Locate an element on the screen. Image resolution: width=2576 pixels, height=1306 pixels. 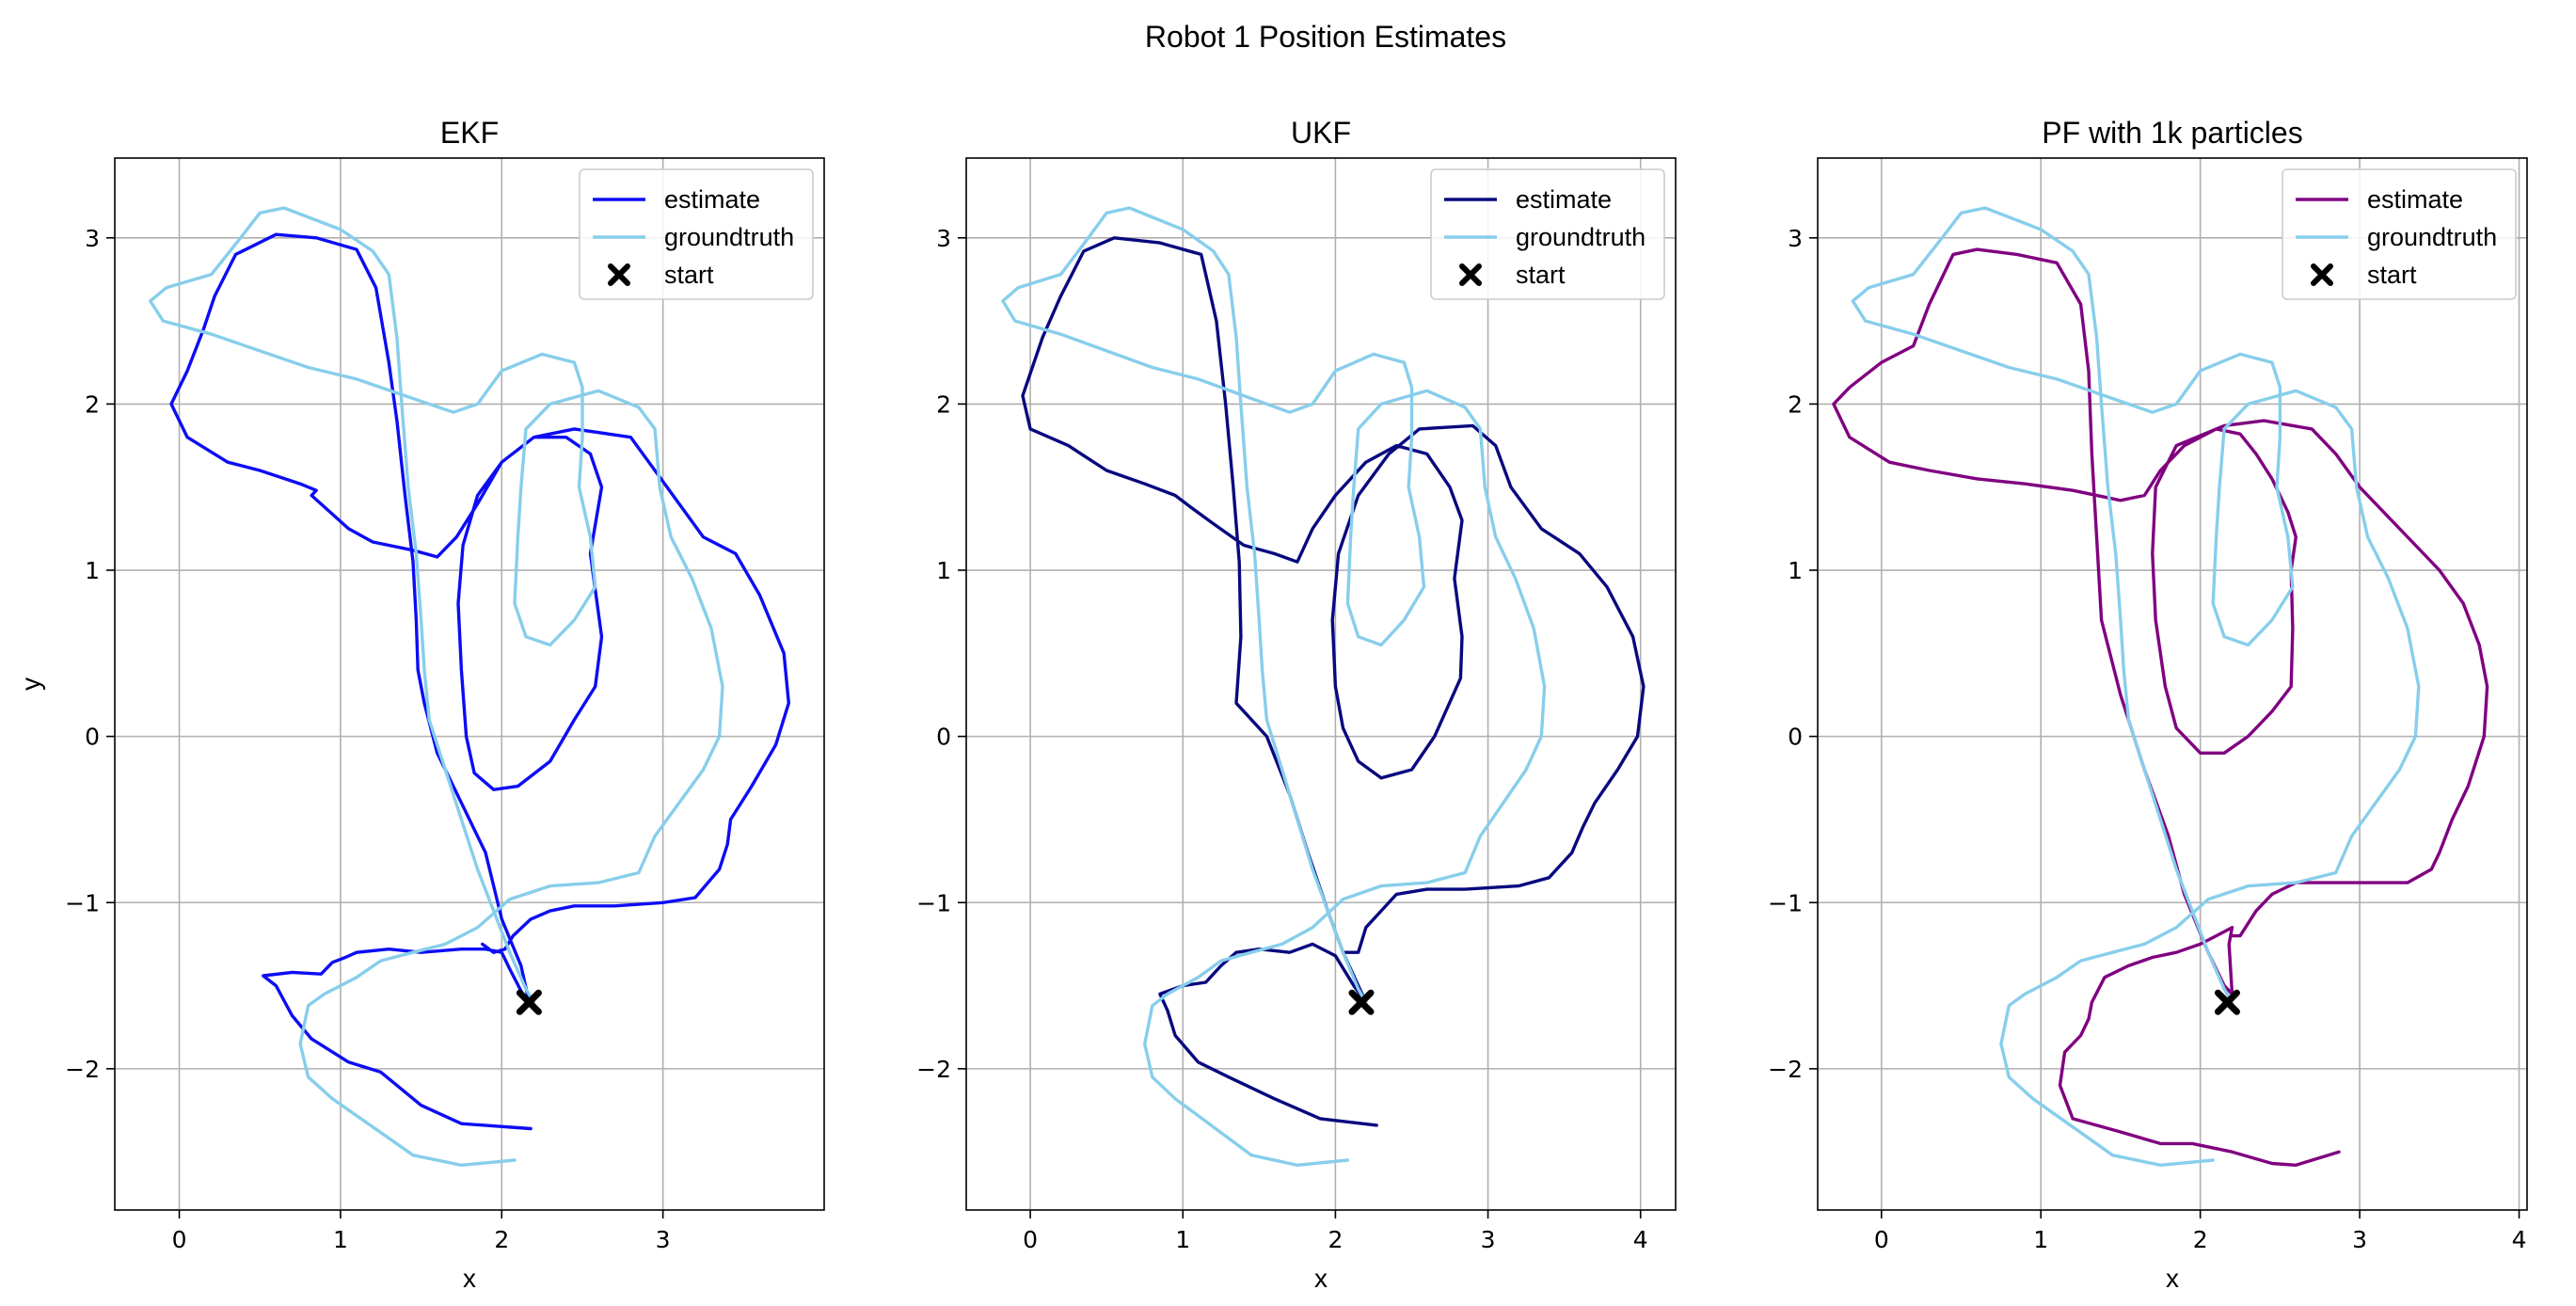
y-axis-label: y is located at coordinates (30, 684).